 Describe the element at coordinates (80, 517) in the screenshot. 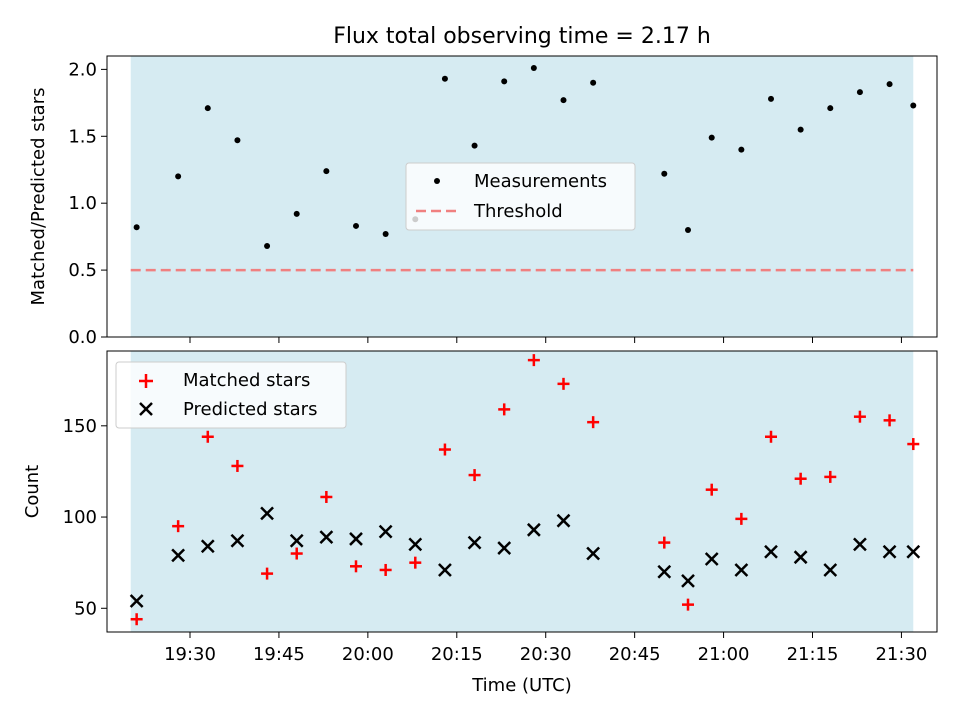

I see `y-tick-label: 100` at that location.